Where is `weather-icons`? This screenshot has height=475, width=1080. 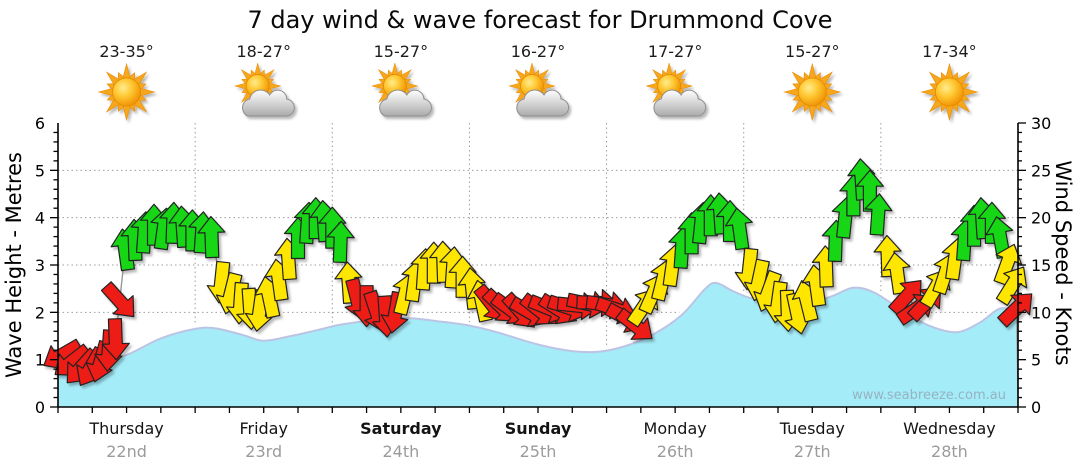 weather-icons is located at coordinates (538, 92).